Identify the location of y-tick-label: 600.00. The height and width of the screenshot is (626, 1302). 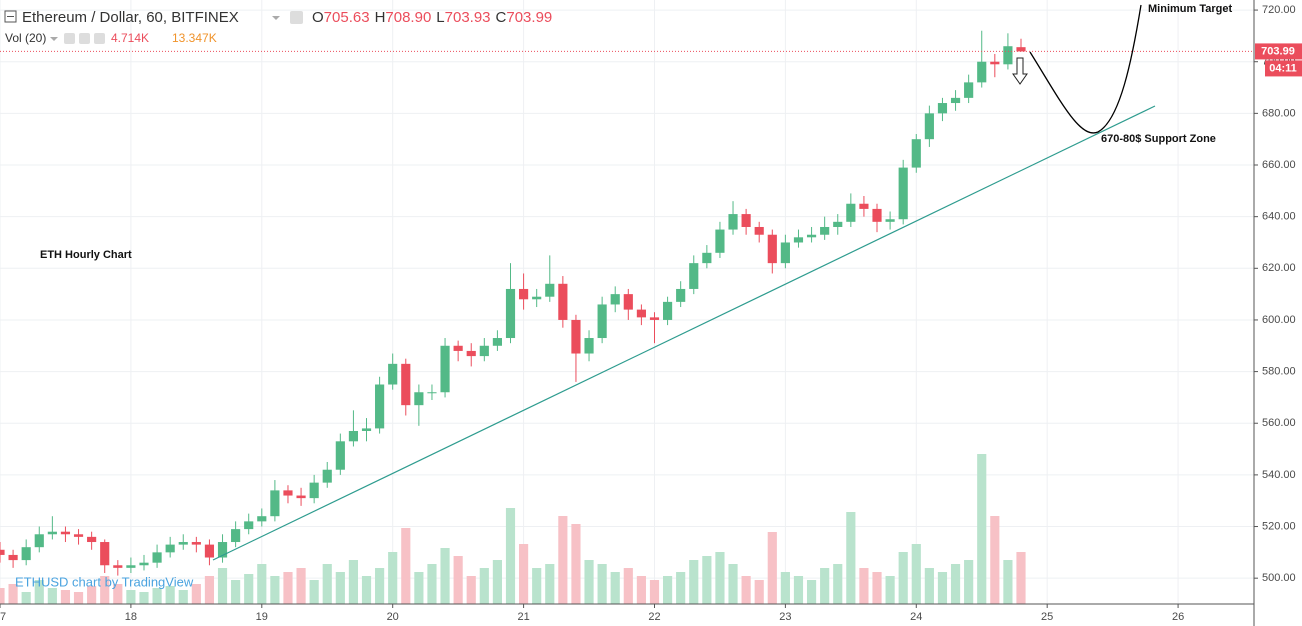
(1279, 320).